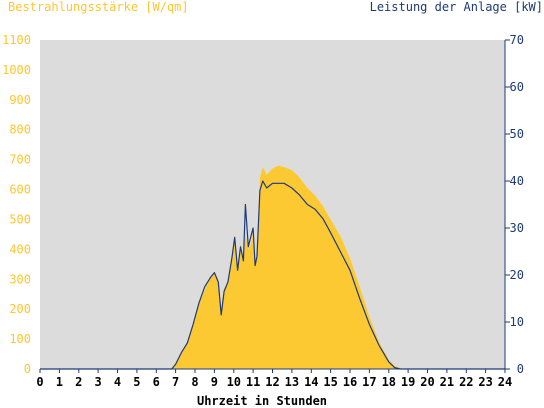  I want to click on x-tick-label: 5, so click(136, 382).